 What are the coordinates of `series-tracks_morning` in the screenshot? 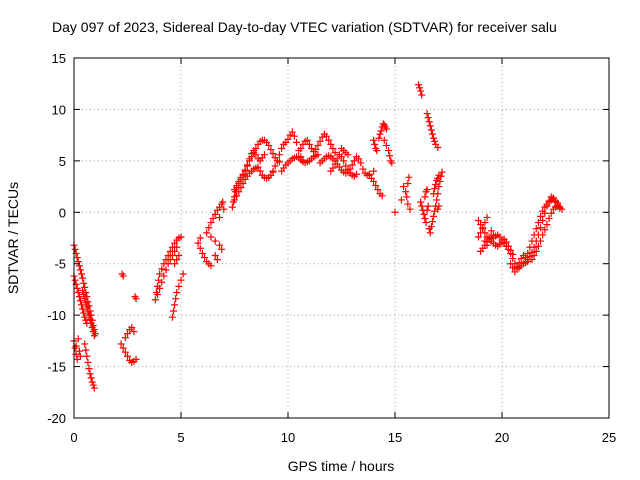 It's located at (189, 259).